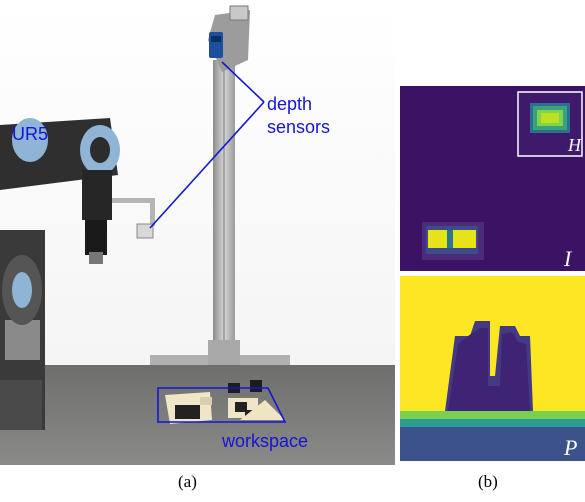 The width and height of the screenshot is (585, 502). I want to click on corner-label-i: I, so click(568, 258).